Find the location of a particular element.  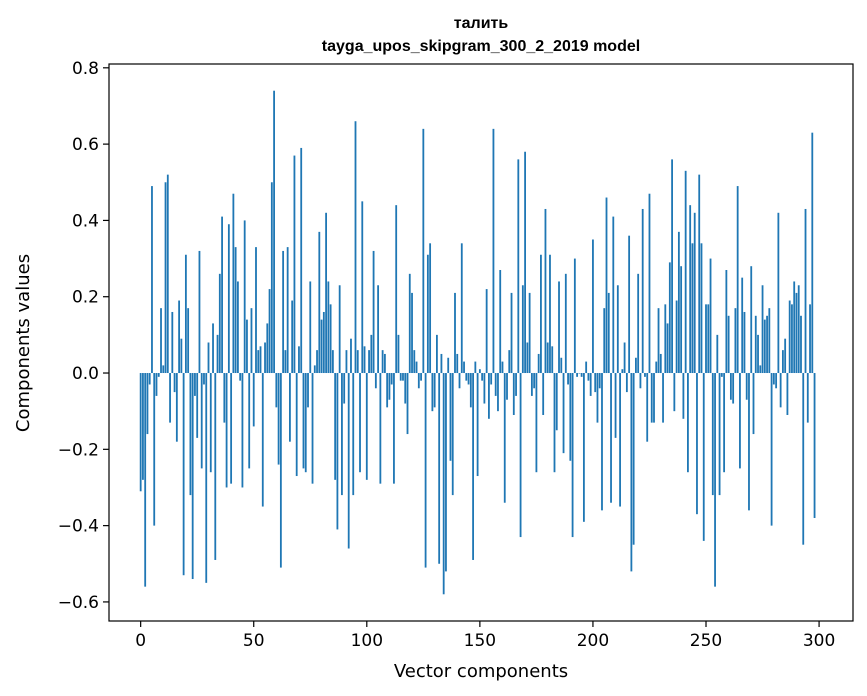

x-tick-label: 200 is located at coordinates (593, 641).